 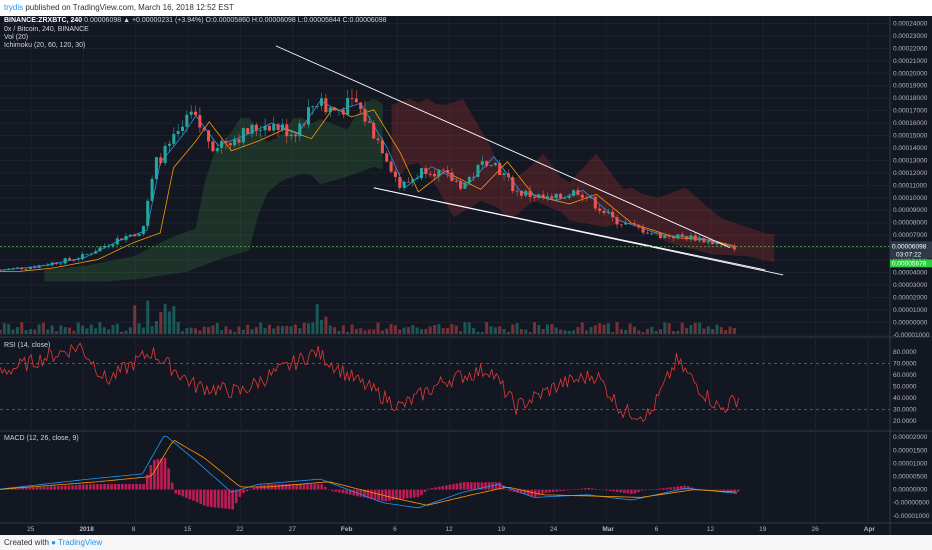 I want to click on author-link: trydis, so click(x=14, y=7).